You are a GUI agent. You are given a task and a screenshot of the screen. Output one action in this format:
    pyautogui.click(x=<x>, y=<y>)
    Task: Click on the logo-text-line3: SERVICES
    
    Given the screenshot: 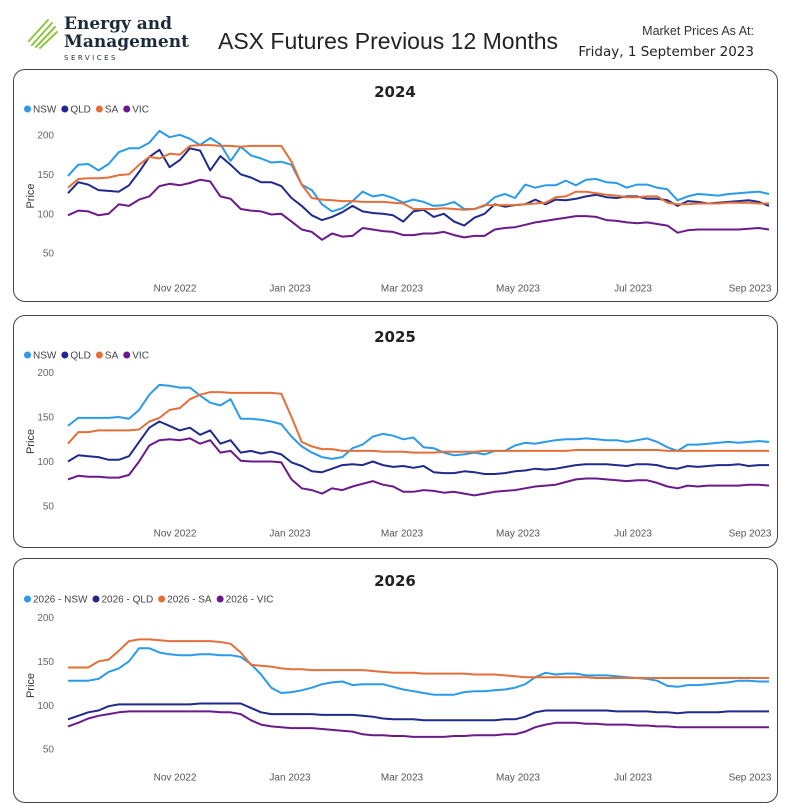 What is the action you would take?
    pyautogui.click(x=91, y=58)
    